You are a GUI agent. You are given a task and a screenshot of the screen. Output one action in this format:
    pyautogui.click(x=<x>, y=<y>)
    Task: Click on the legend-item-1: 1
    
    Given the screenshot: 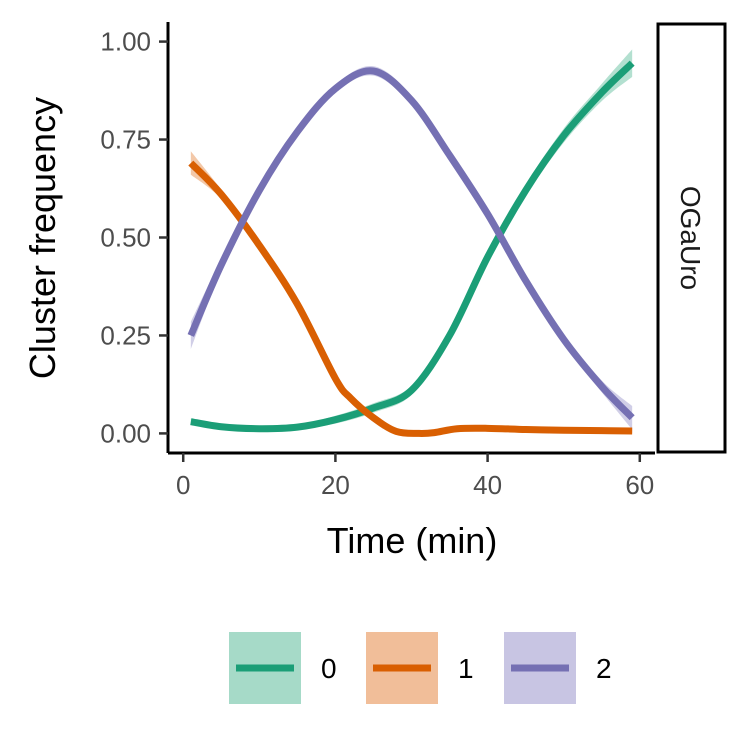 What is the action you would take?
    pyautogui.click(x=420, y=668)
    